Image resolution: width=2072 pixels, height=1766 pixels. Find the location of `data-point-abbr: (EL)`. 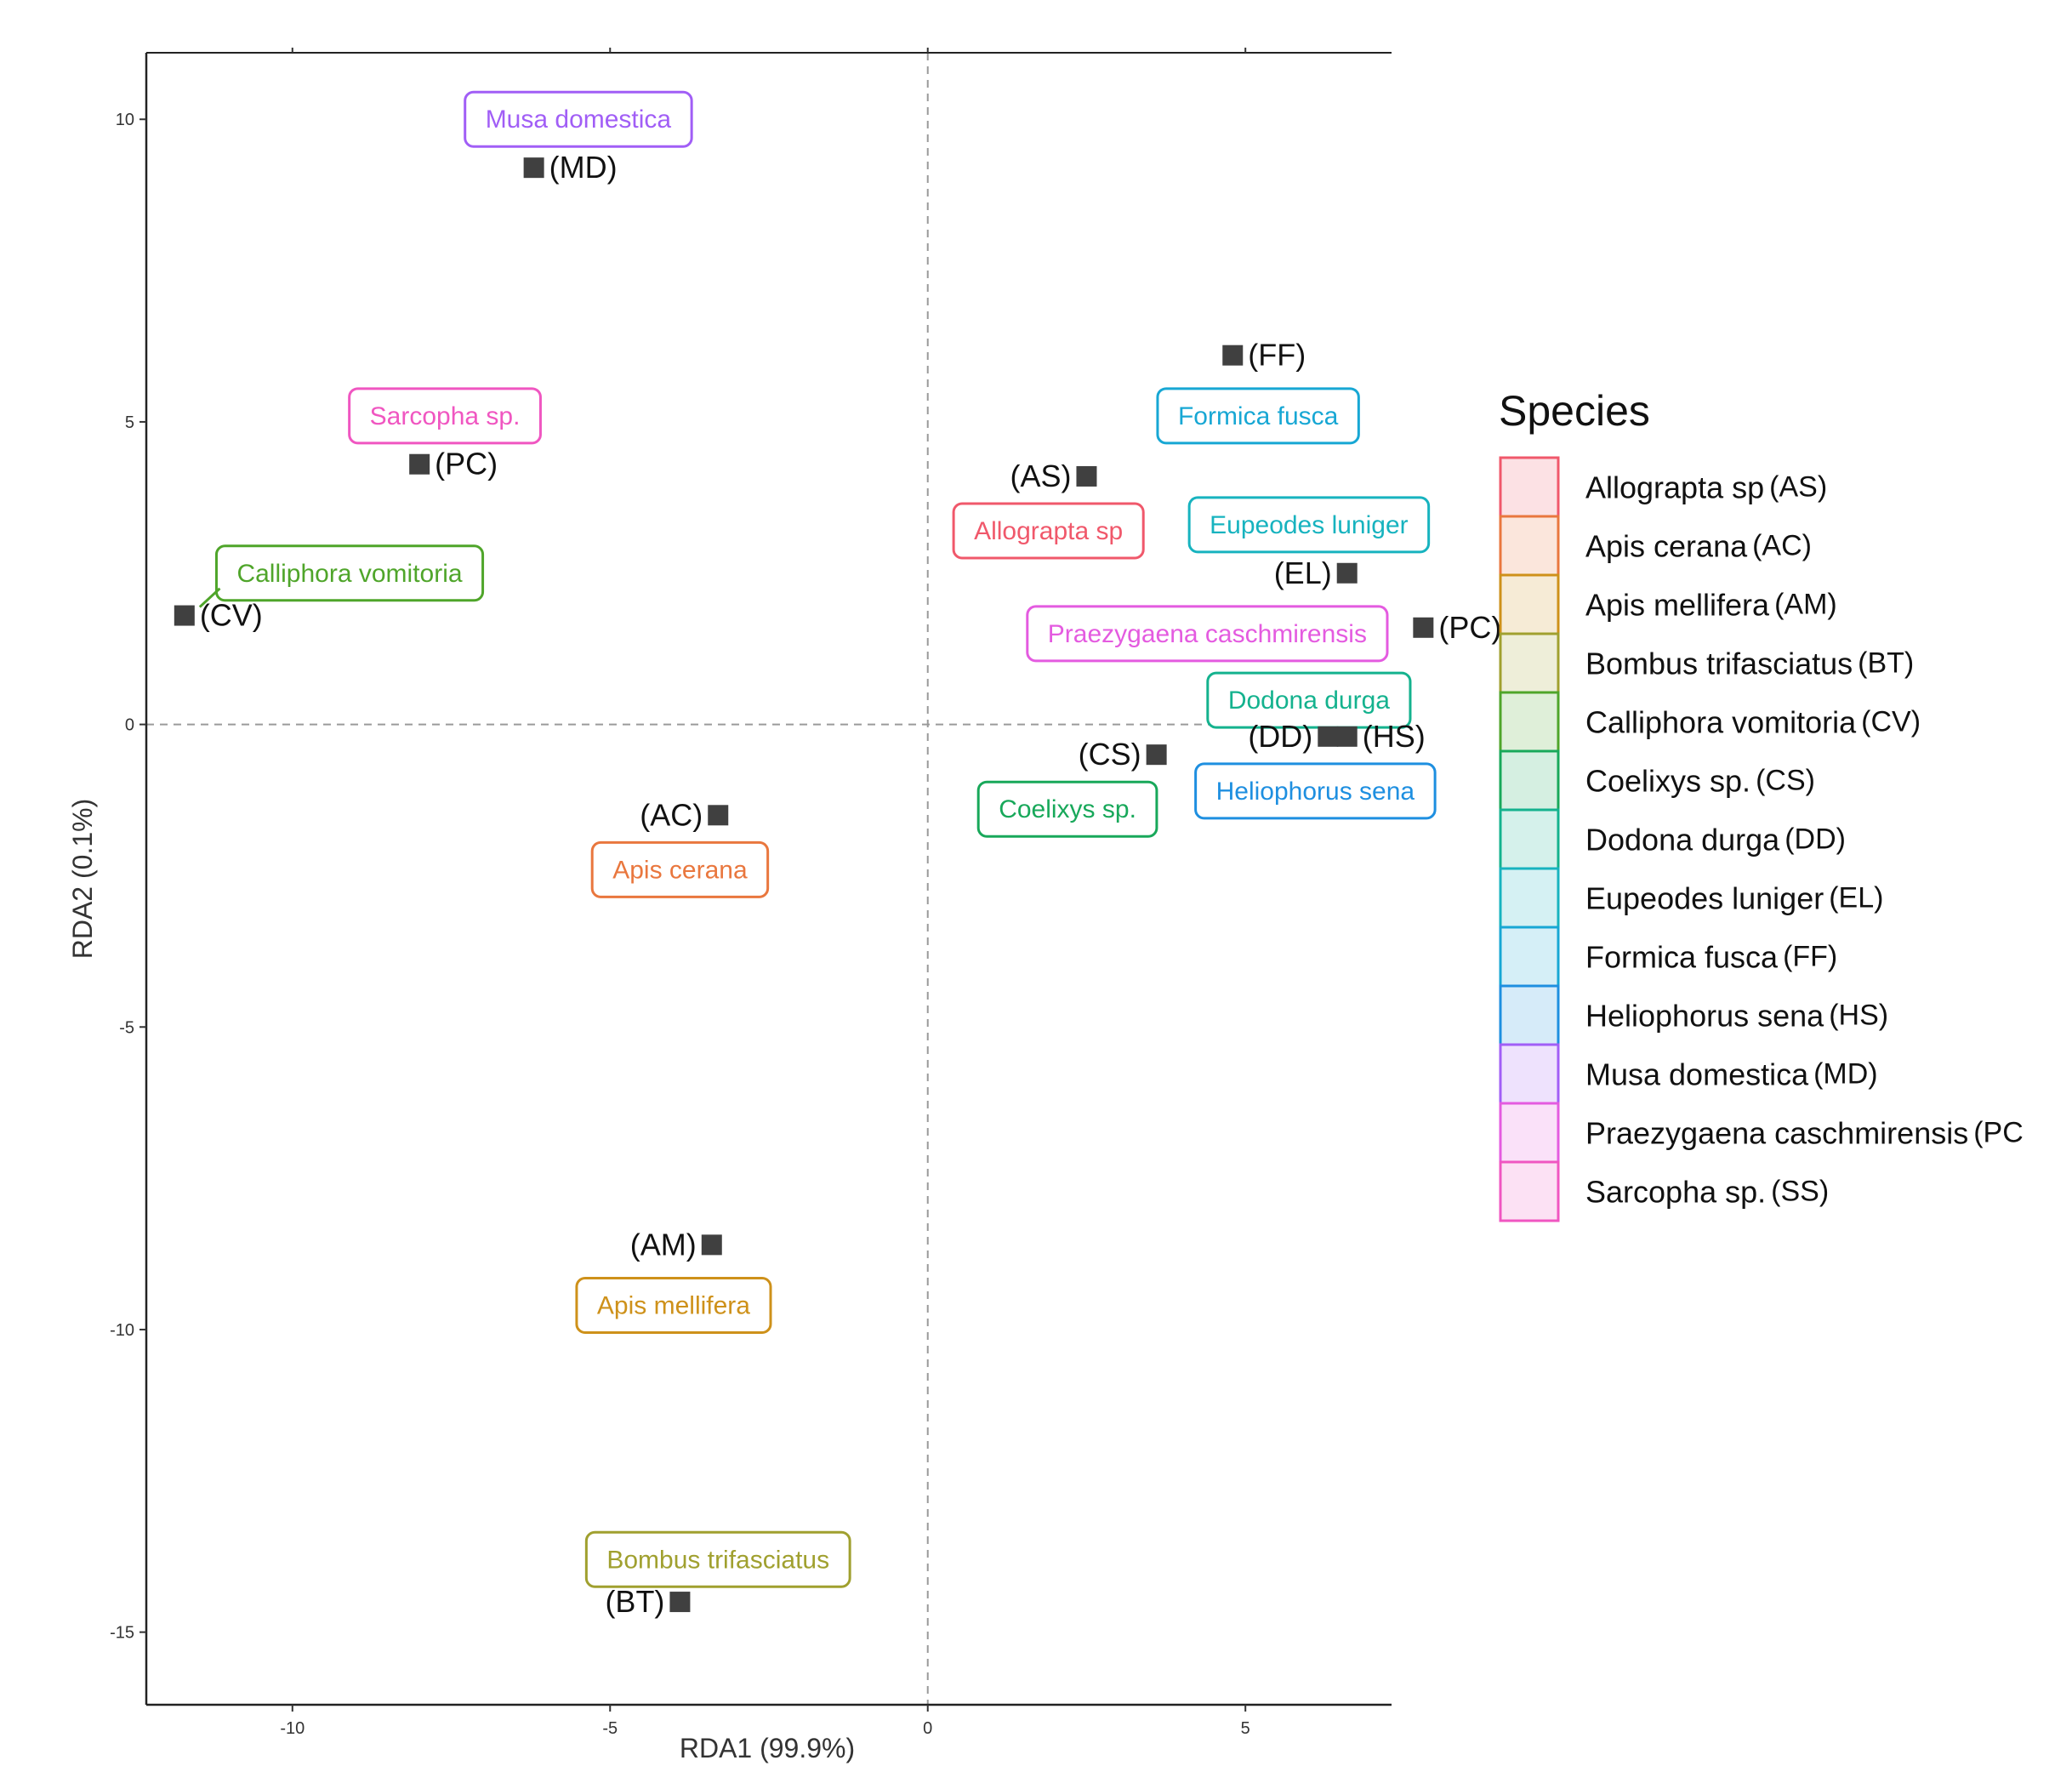

data-point-abbr: (EL) is located at coordinates (1303, 572).